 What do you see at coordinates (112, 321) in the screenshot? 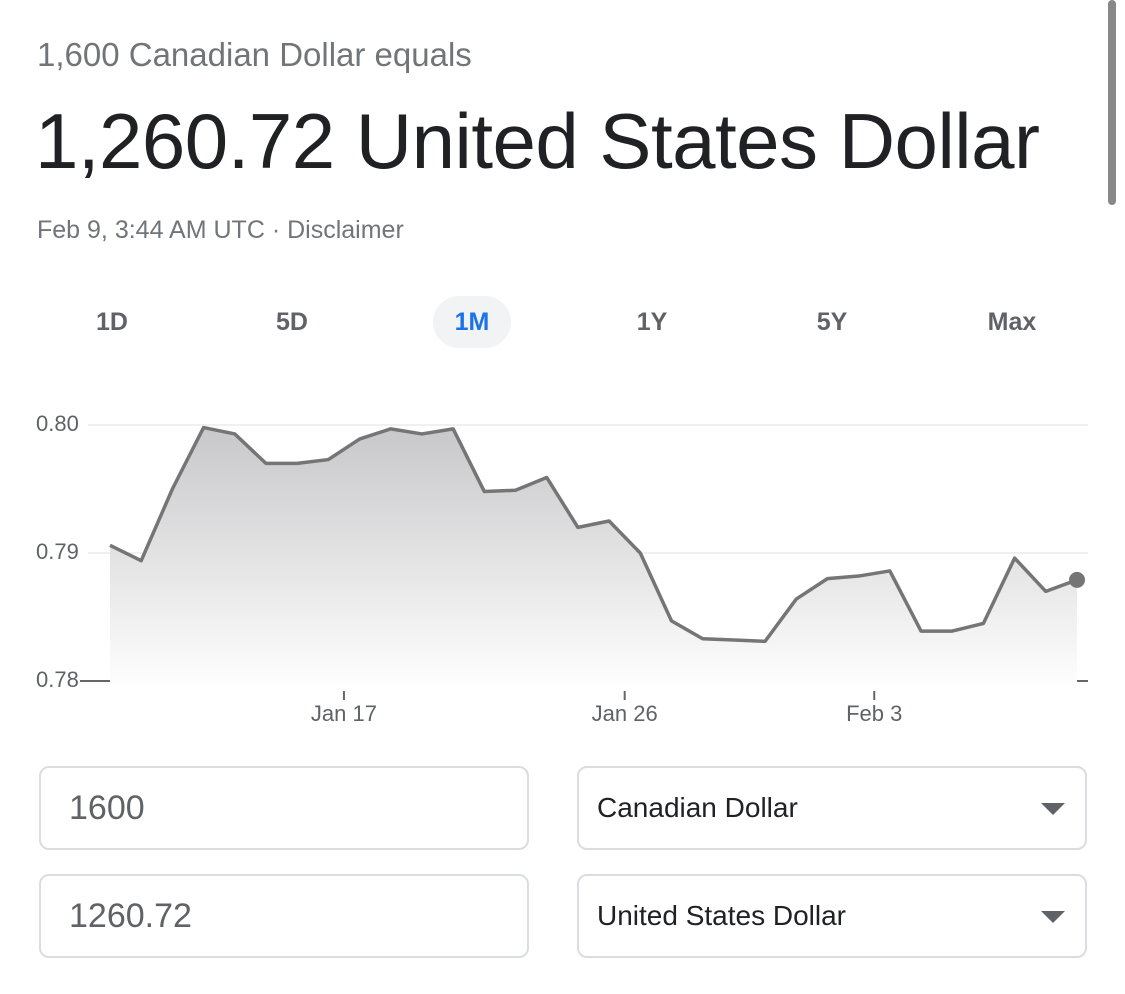
I see `range-tab: 1D` at bounding box center [112, 321].